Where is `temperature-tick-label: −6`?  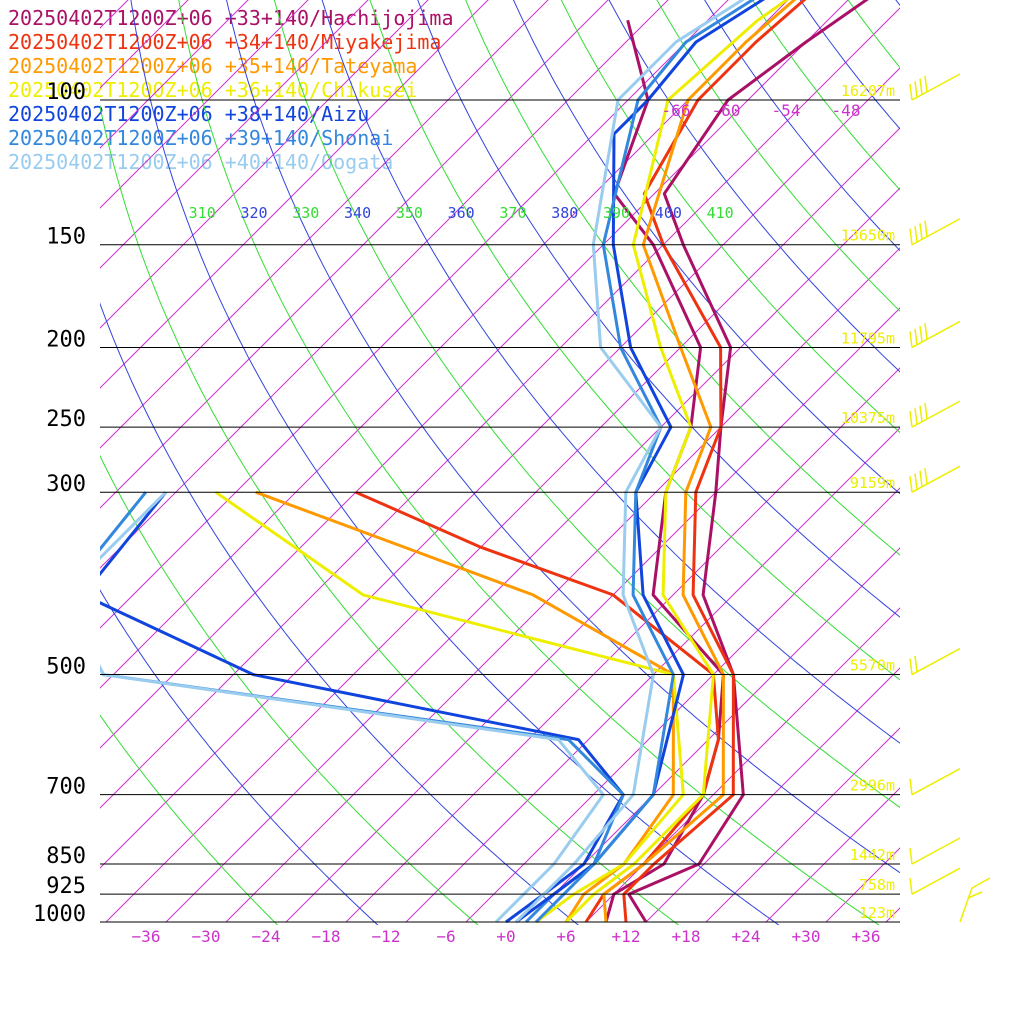 temperature-tick-label: −6 is located at coordinates (445, 936).